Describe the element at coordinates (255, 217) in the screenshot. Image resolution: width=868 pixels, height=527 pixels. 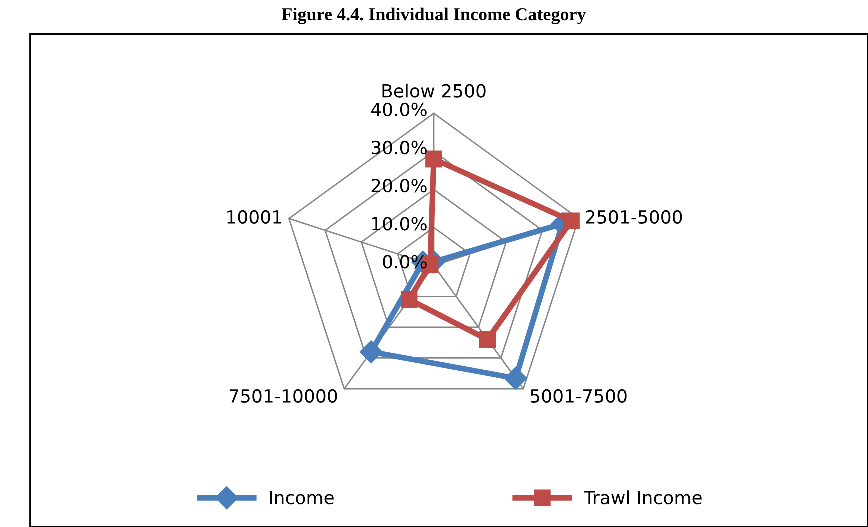
I see `spoke-label: 10001` at that location.